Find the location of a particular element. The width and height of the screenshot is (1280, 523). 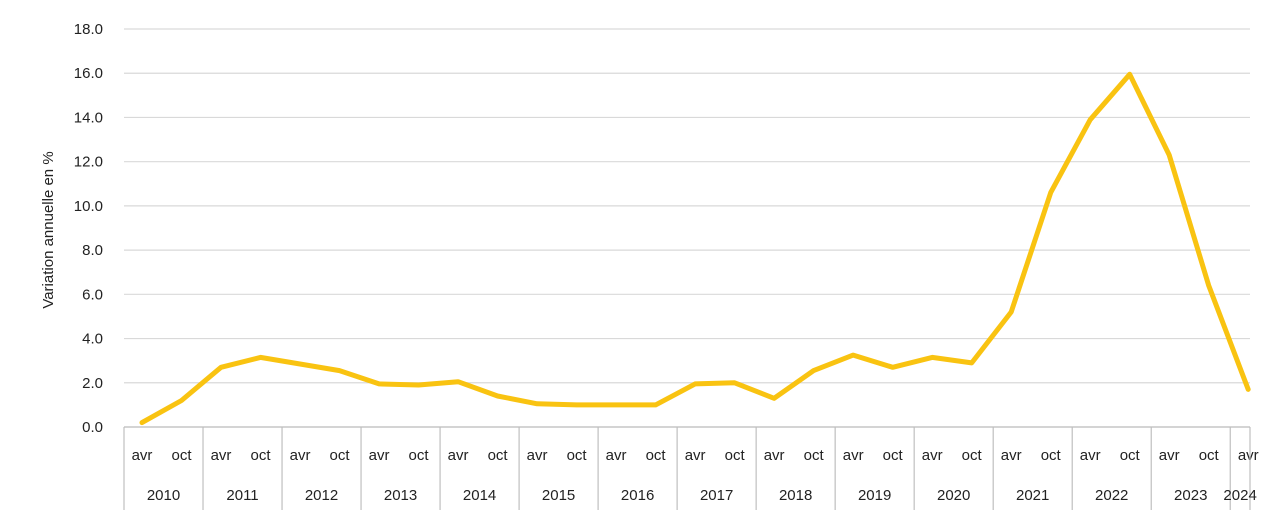

x-group-label-year: 2021 is located at coordinates (1032, 495).